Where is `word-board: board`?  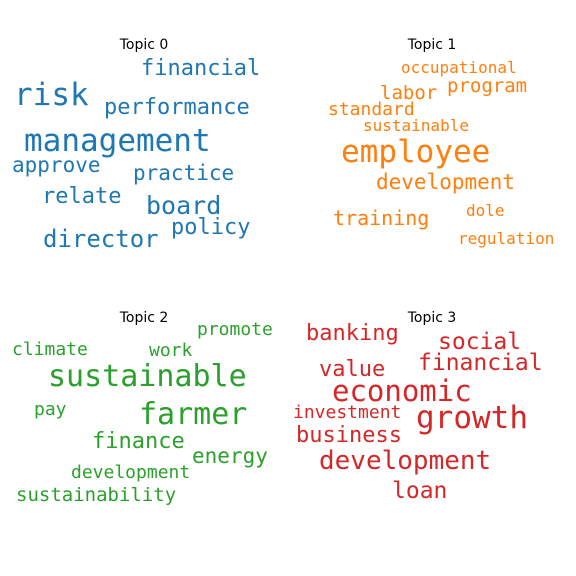 word-board: board is located at coordinates (184, 205).